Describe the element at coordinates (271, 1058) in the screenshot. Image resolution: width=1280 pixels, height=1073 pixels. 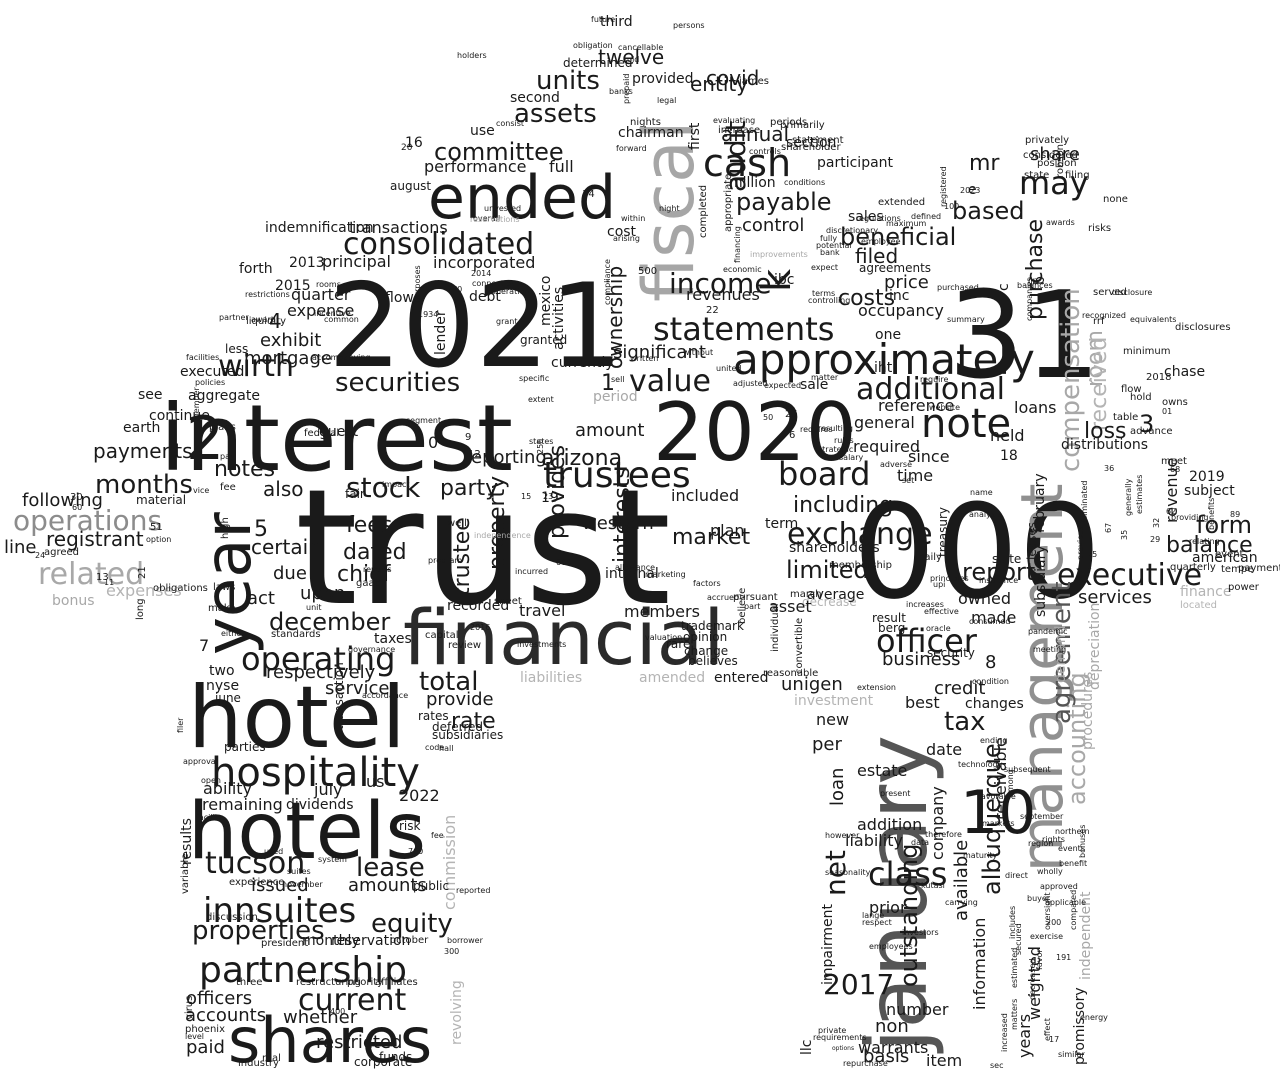
I see `cloud-word: real` at that location.